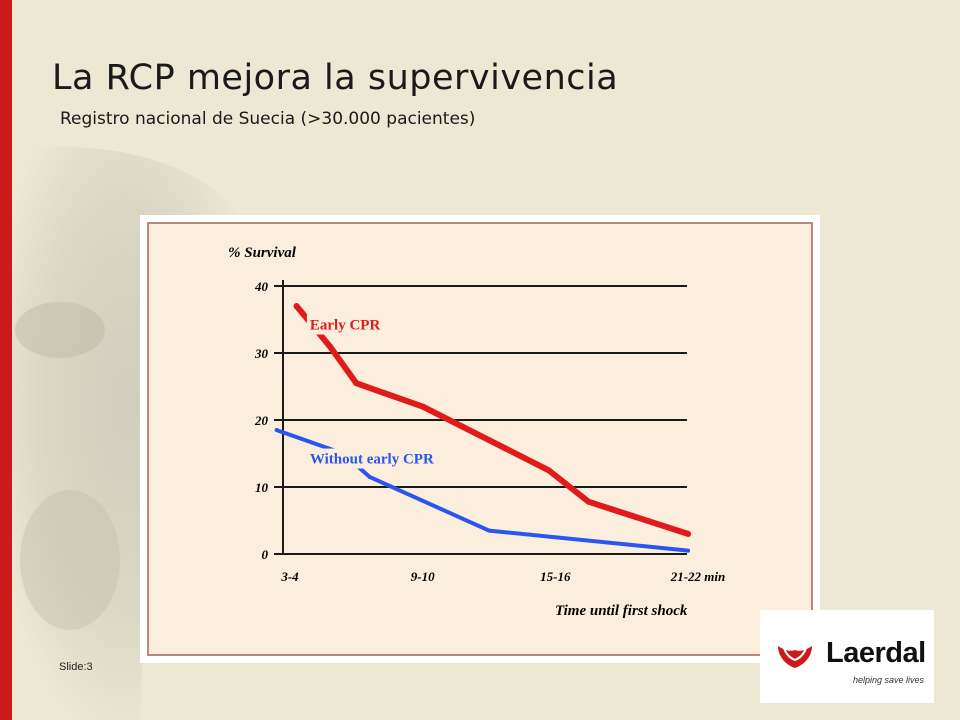 The image size is (960, 720). Describe the element at coordinates (698, 576) in the screenshot. I see `x-tick-label: 21-22 min` at that location.